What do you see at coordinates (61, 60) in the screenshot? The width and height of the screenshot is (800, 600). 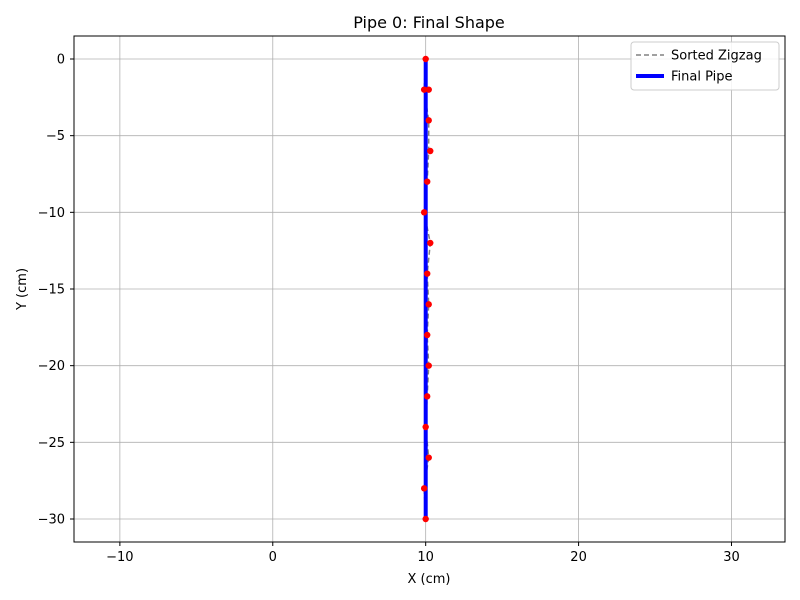 I see `y-tick-label: 0` at bounding box center [61, 60].